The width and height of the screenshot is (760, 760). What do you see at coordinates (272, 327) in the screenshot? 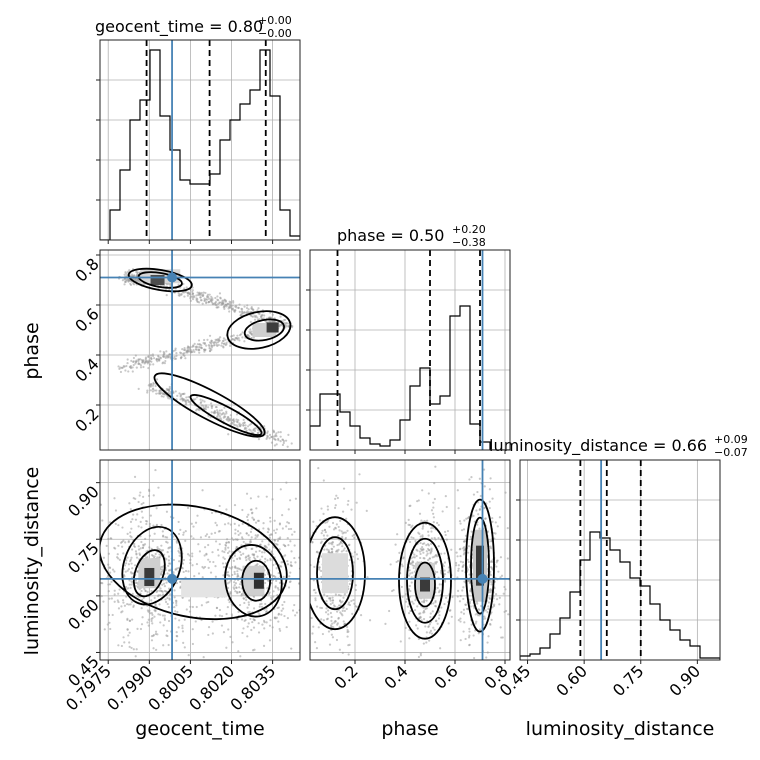
I see `density-cell` at bounding box center [272, 327].